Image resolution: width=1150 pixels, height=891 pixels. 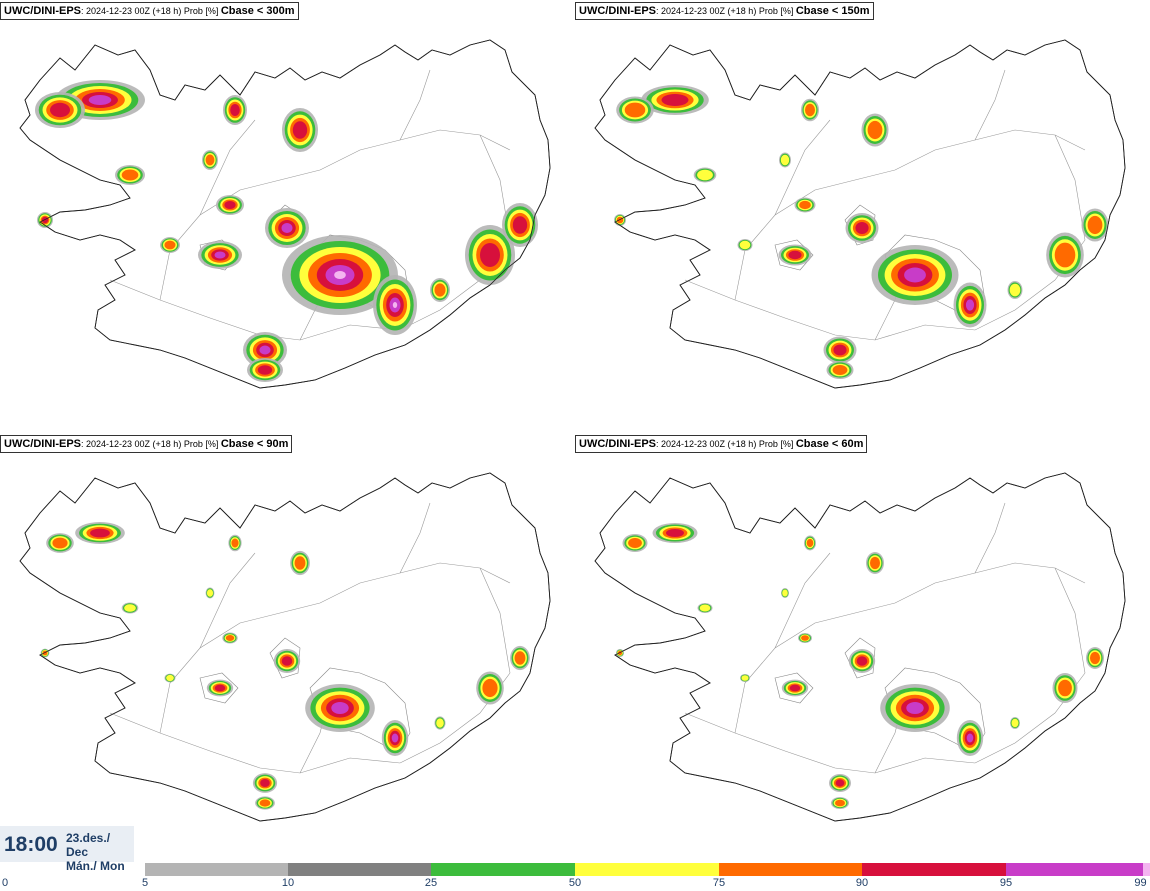 What do you see at coordinates (431, 883) in the screenshot?
I see `legend-tick-label: 25` at bounding box center [431, 883].